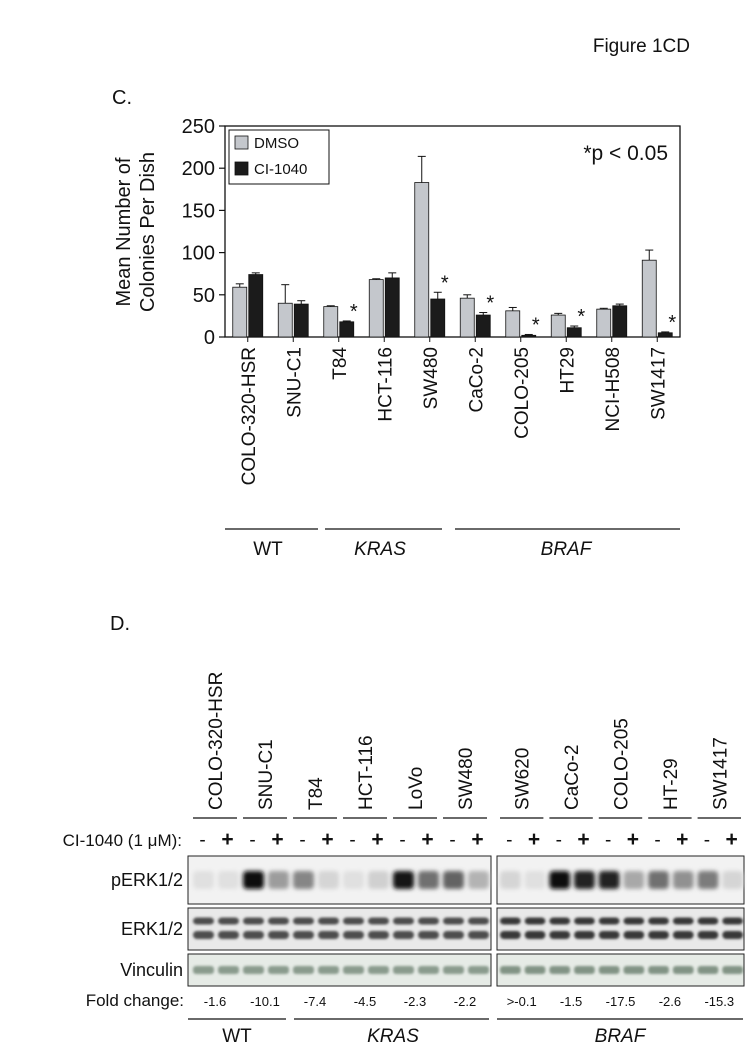 The width and height of the screenshot is (753, 1050). What do you see at coordinates (431, 378) in the screenshot?
I see `c-xtick-label: SW480` at bounding box center [431, 378].